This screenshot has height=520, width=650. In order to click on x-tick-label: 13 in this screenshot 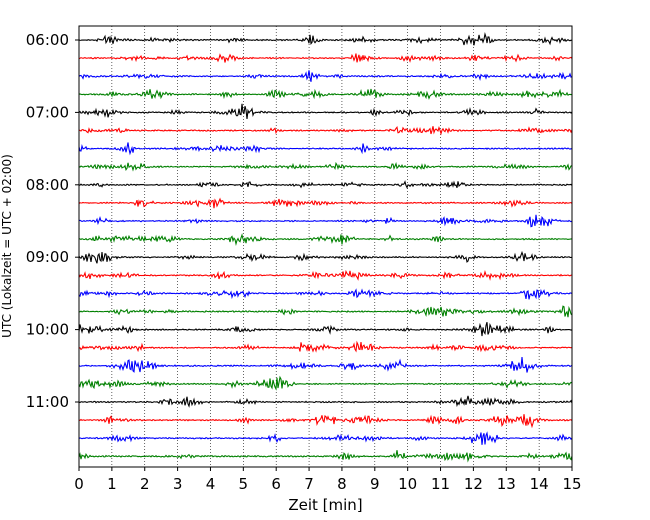, I will do `click(506, 484)`.